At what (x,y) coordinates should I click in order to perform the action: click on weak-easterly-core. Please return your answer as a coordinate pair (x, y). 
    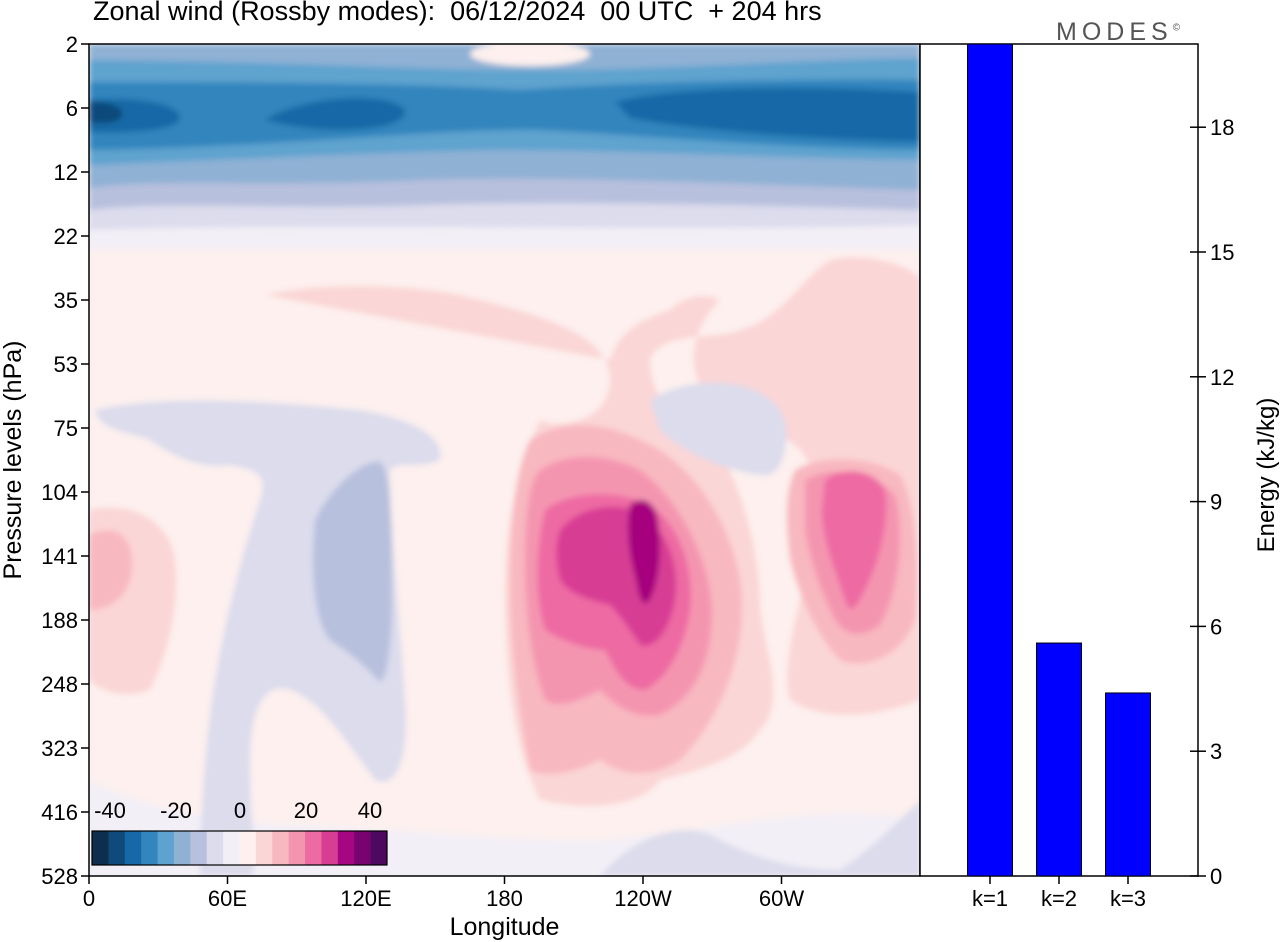
    Looking at the image, I should click on (352, 571).